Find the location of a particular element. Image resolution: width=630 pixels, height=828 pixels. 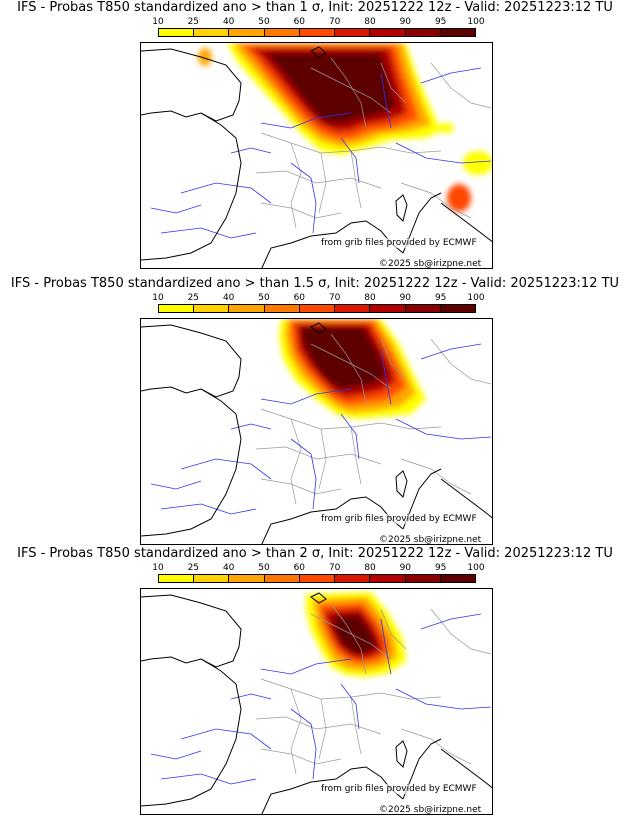

country-borders is located at coordinates (373, 419).